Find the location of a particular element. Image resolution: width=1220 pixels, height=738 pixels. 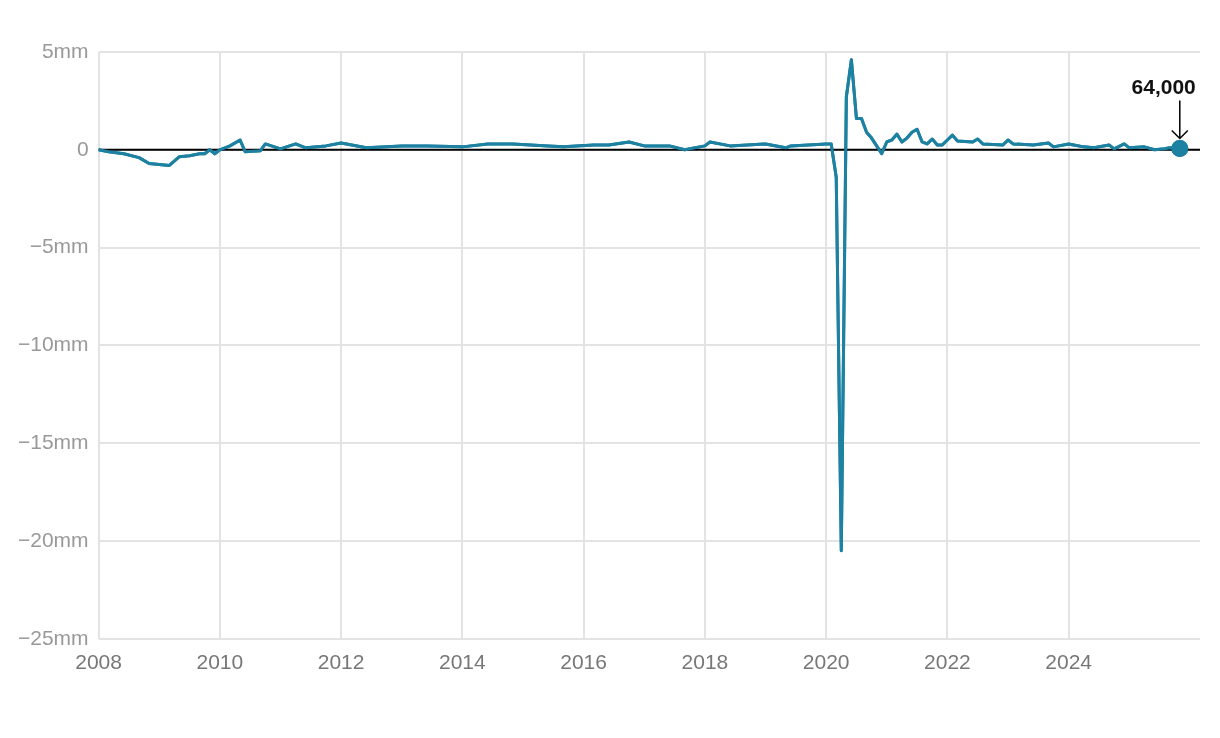

y-tick-label: 0 is located at coordinates (82, 148).